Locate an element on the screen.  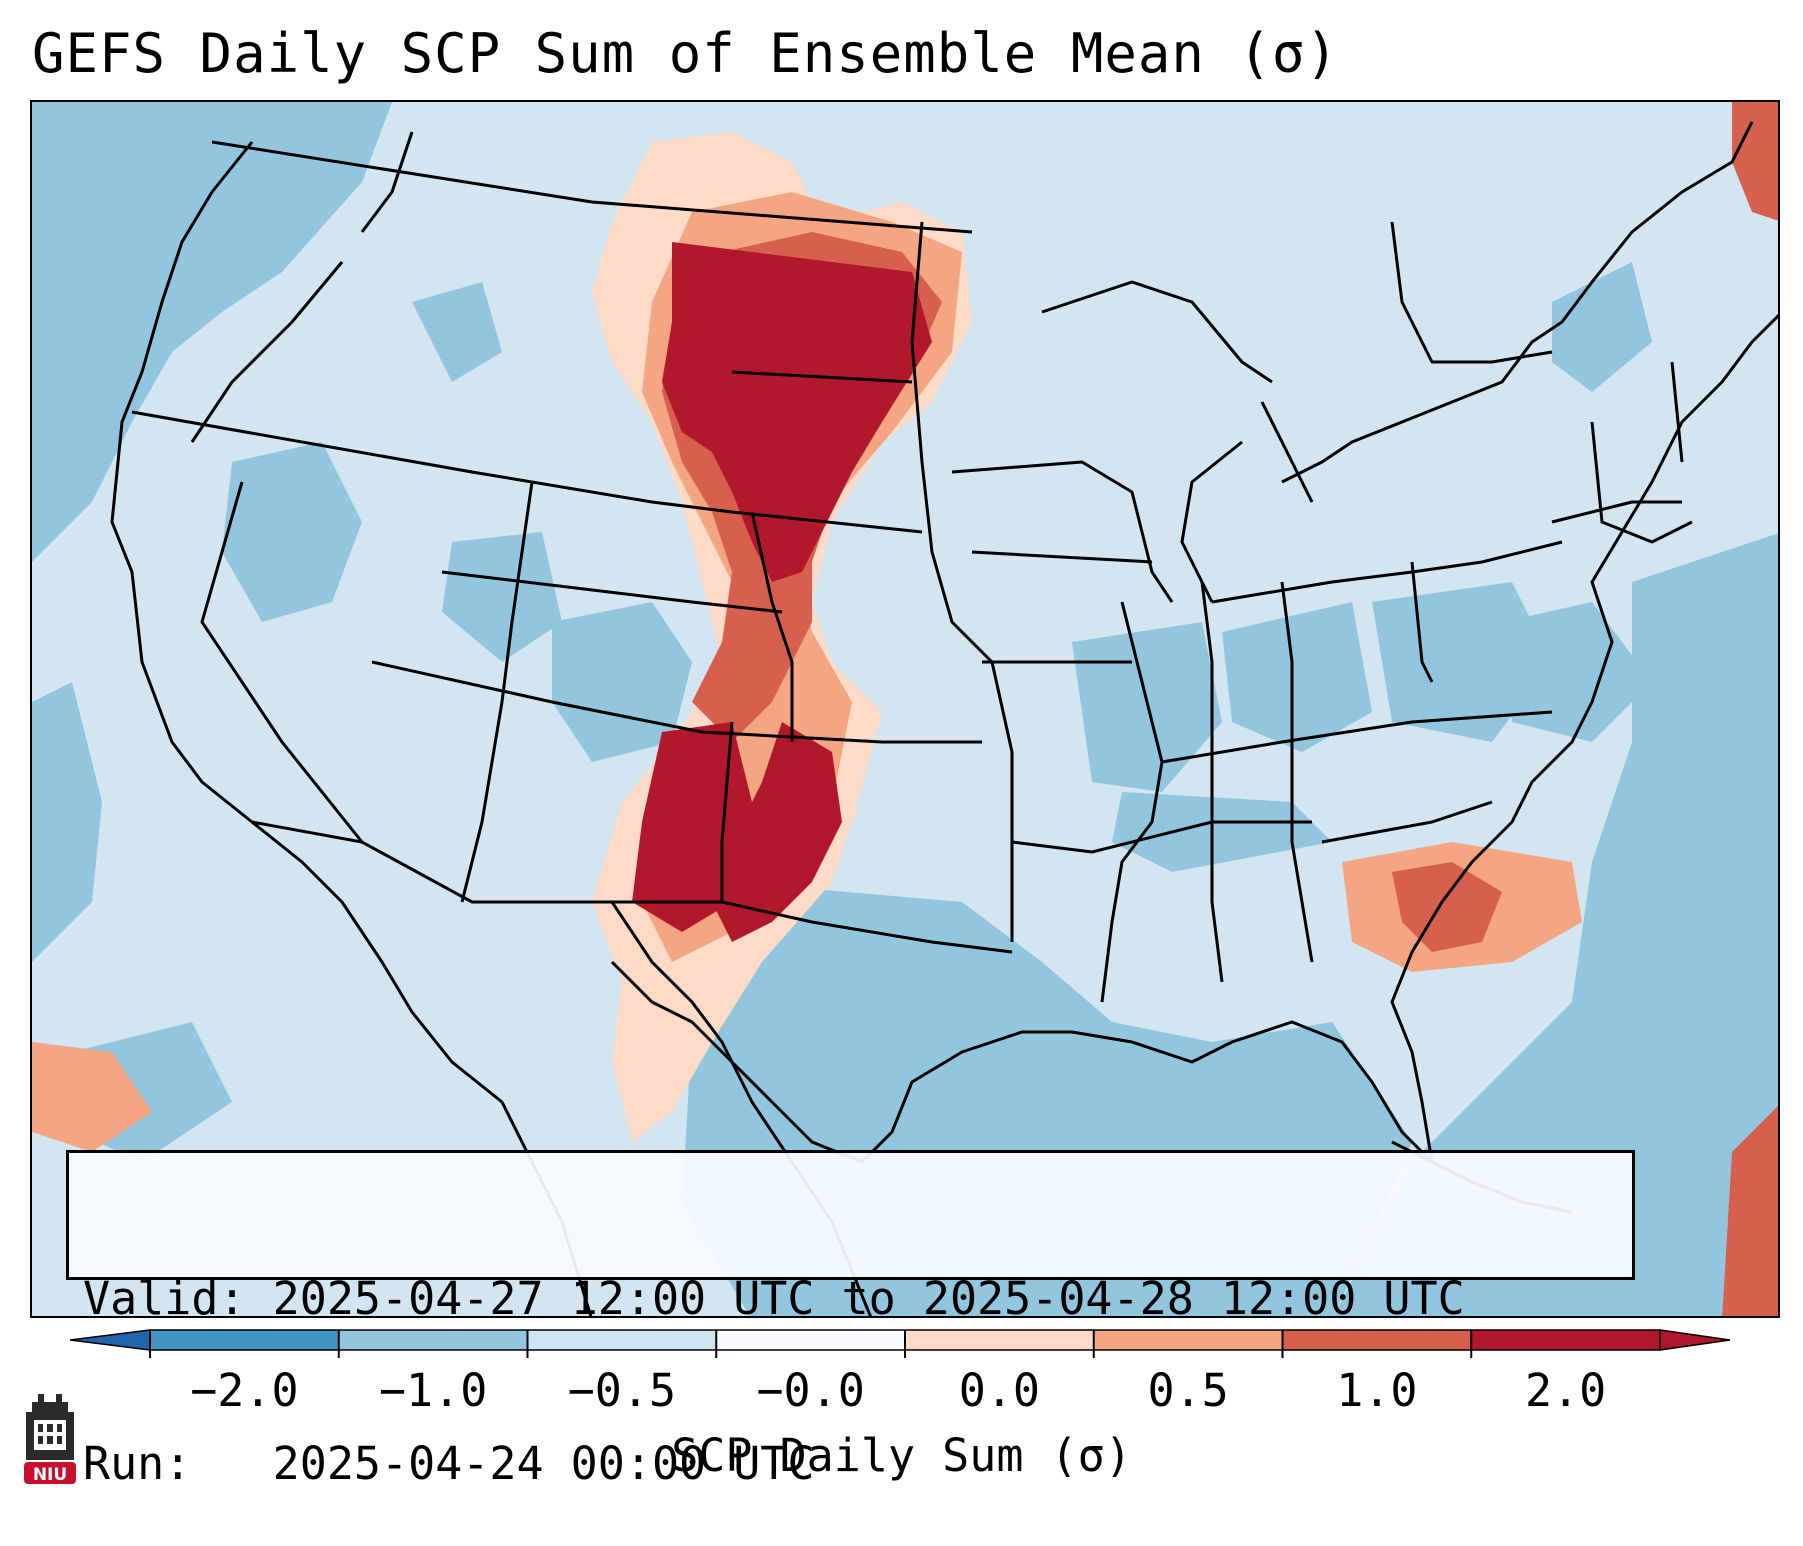
svg-text: NIU is located at coordinates (50, 1475).